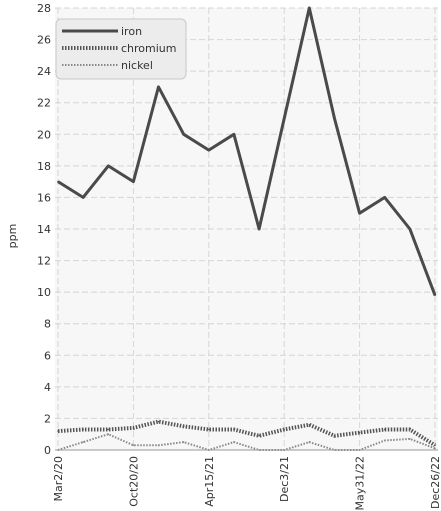  Describe the element at coordinates (284, 479) in the screenshot. I see `x-tick-label: Dec3/21` at that location.